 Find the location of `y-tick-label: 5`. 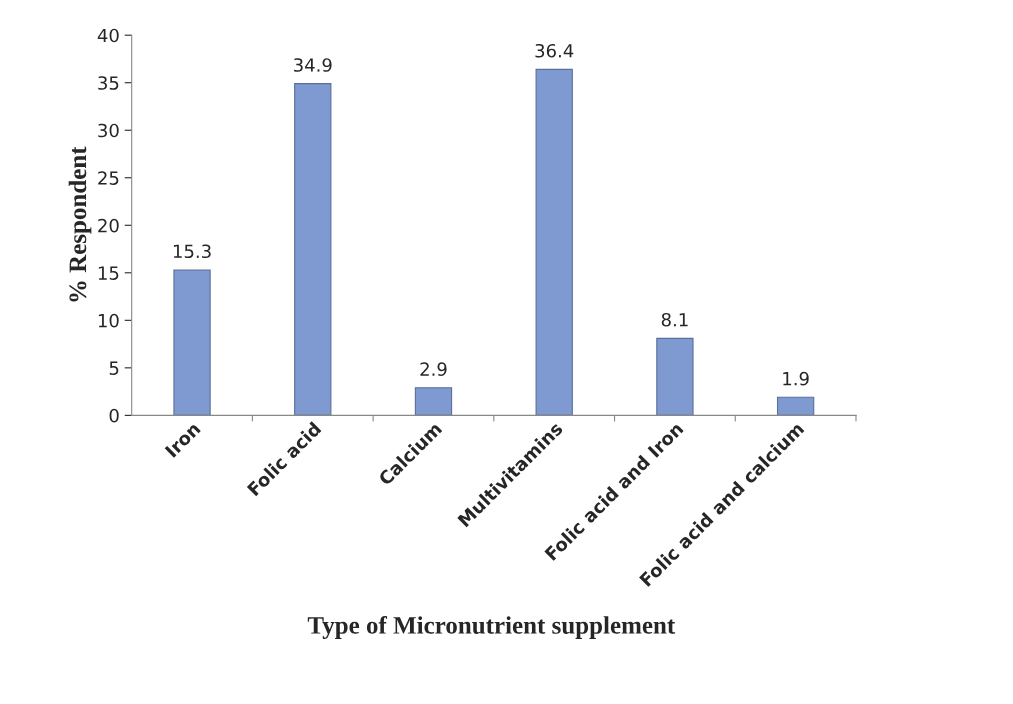

y-tick-label: 5 is located at coordinates (114, 368).